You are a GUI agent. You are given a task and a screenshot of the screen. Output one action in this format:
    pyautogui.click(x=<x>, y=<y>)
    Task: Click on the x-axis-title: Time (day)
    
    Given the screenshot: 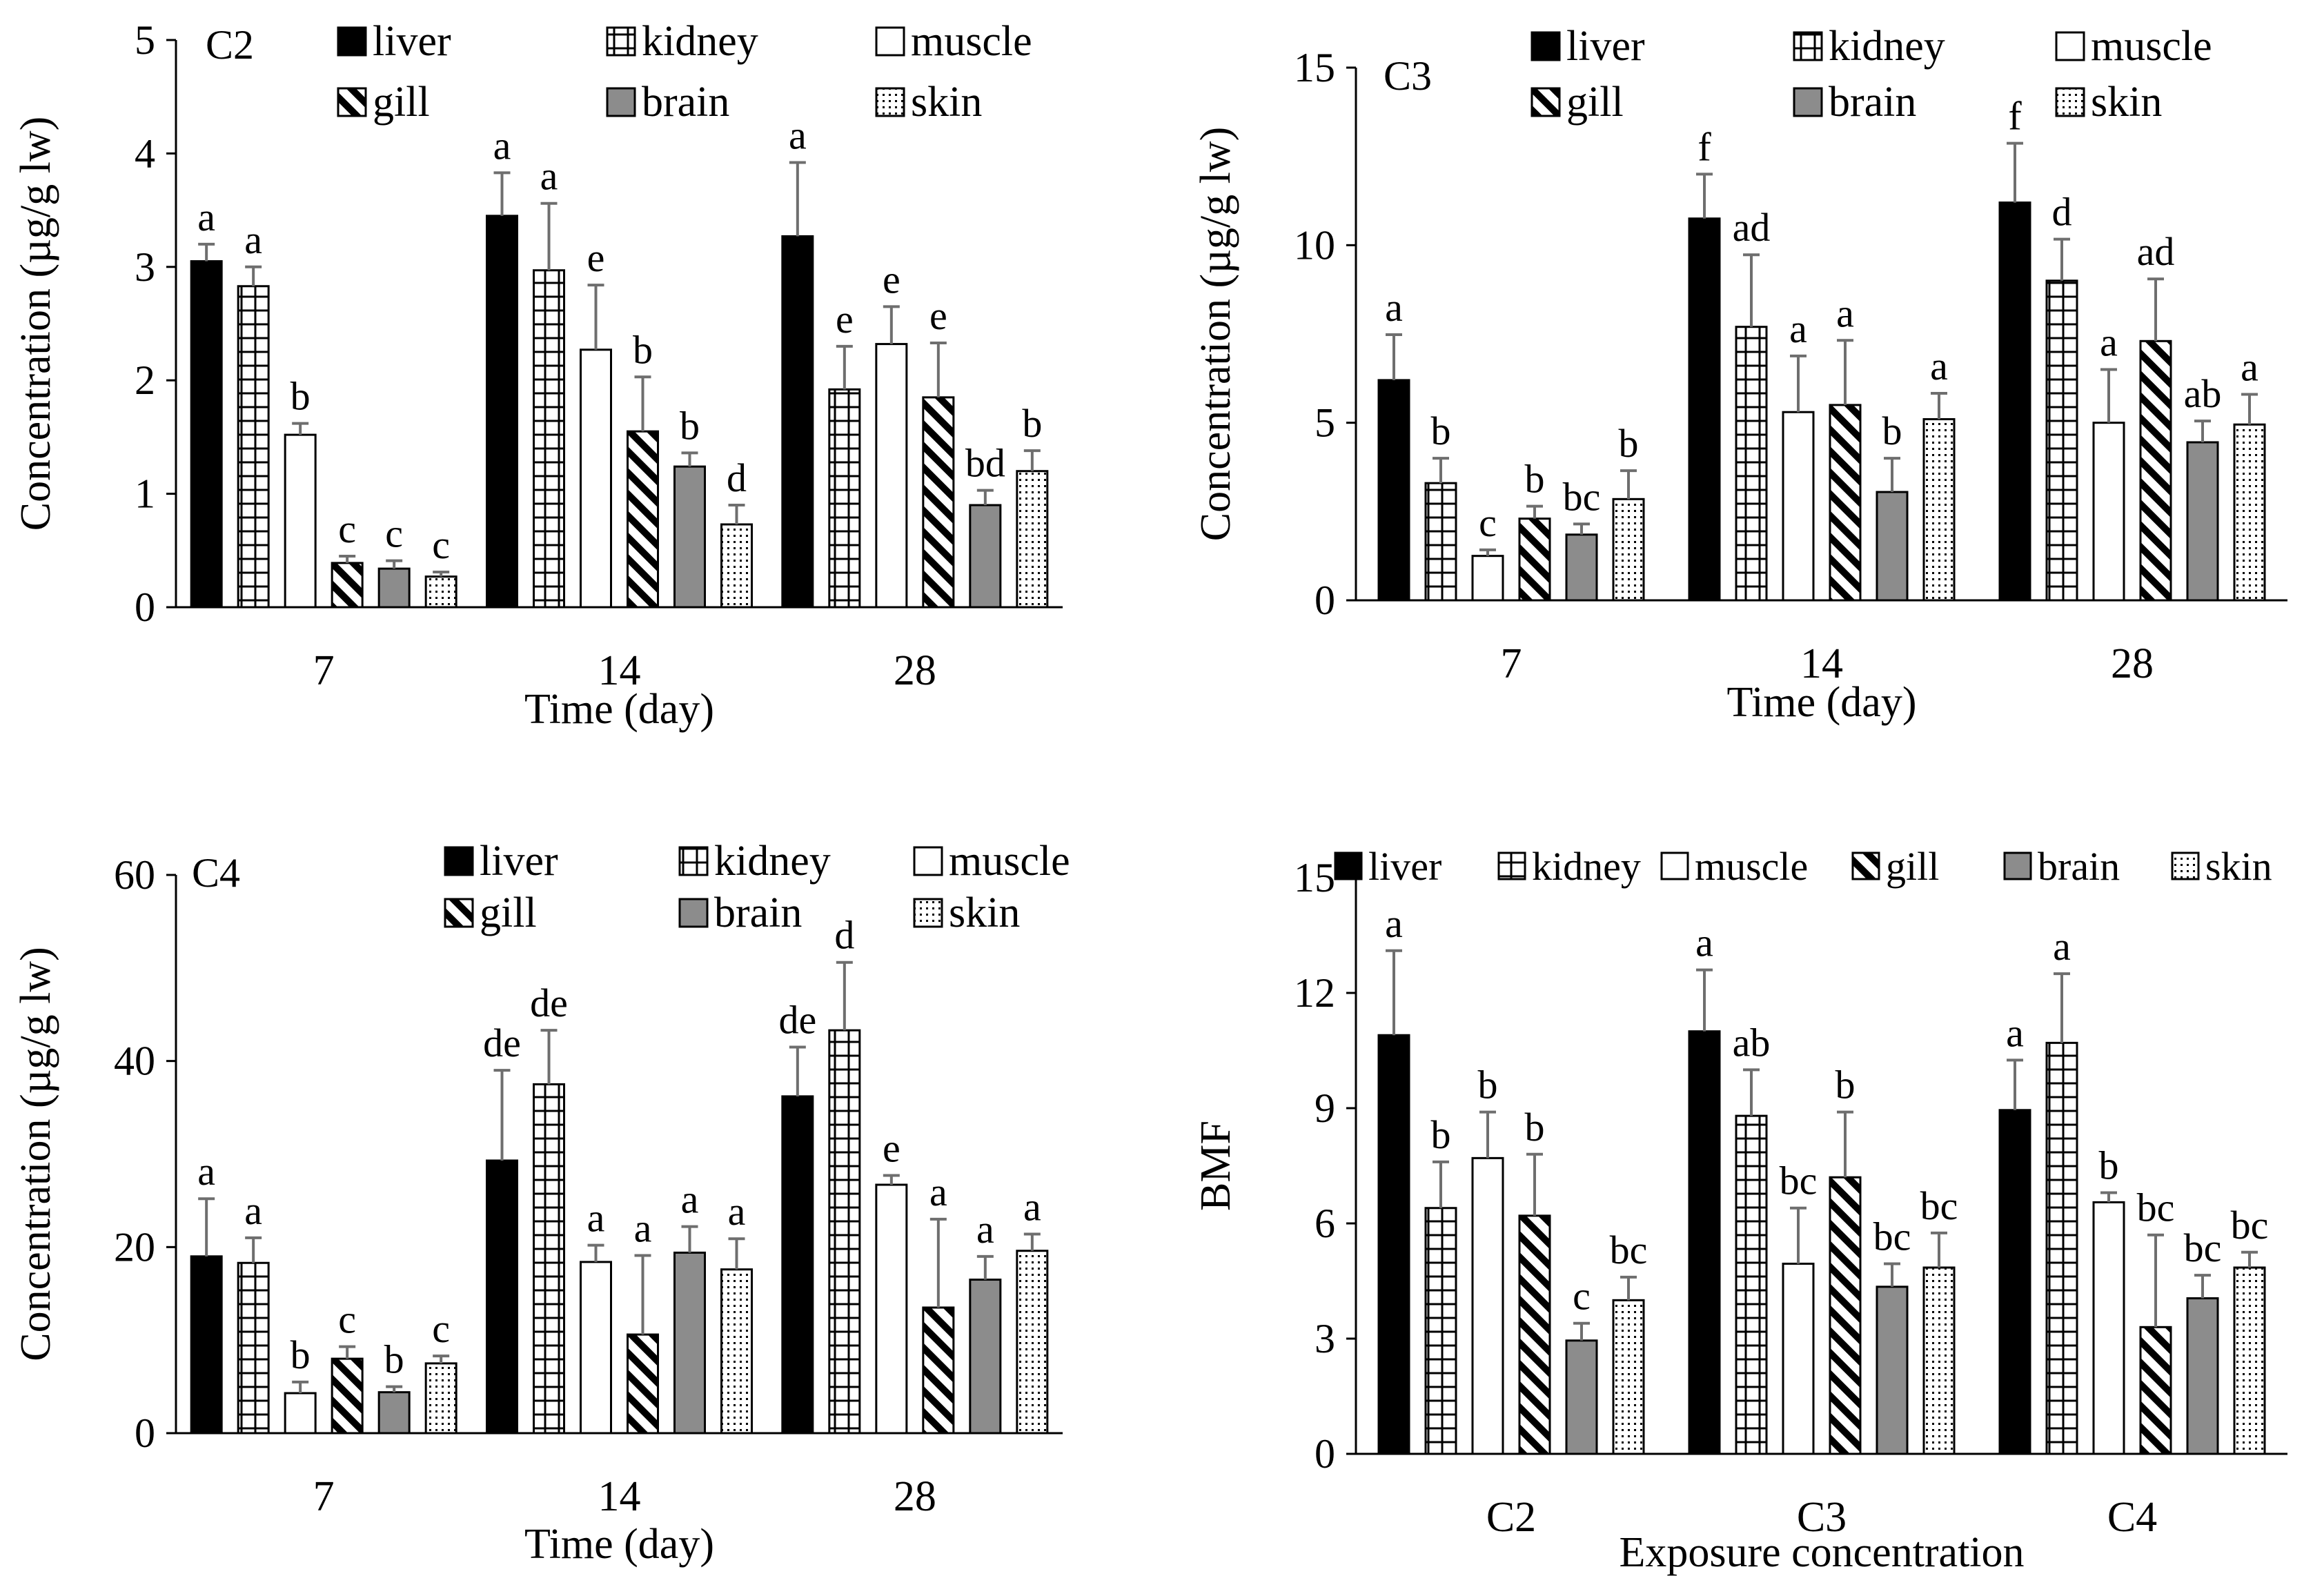 What is the action you would take?
    pyautogui.click(x=1822, y=702)
    